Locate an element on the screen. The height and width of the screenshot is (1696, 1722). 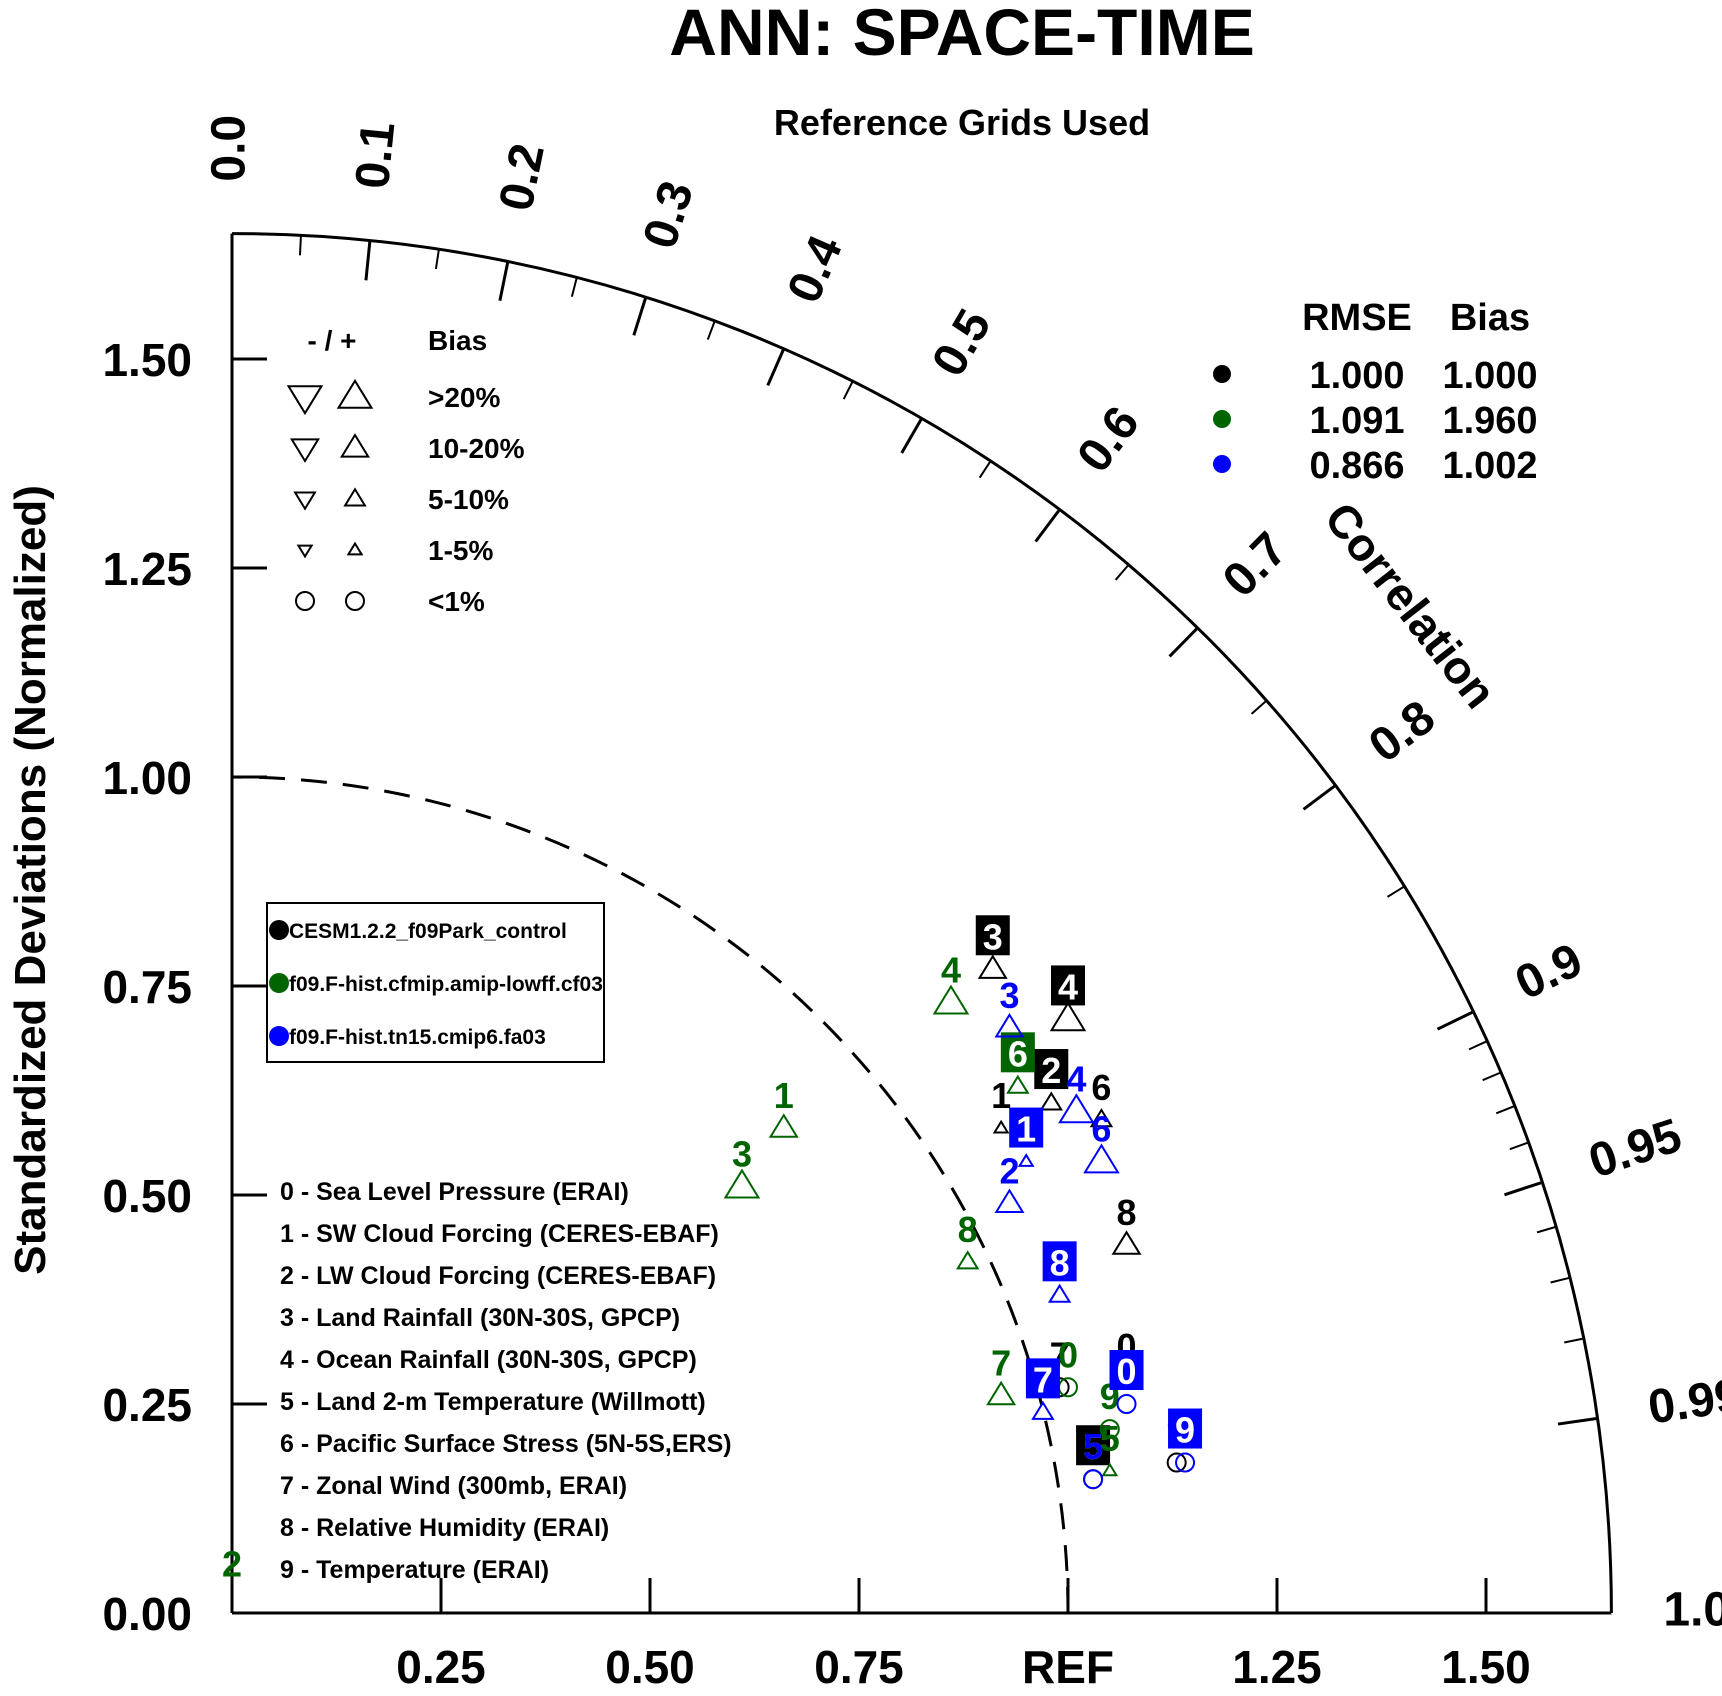
case-legend-name: CESM1.2.2_f09Park_control is located at coordinates (428, 931).